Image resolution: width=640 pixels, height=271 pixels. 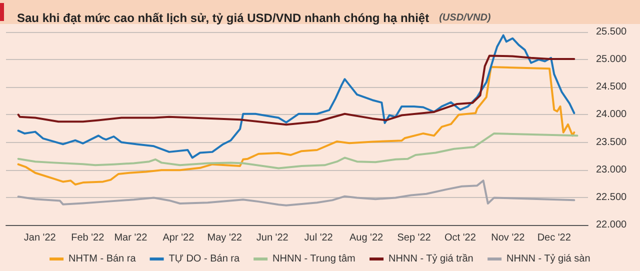 What do you see at coordinates (366, 238) in the screenshot?
I see `x-tick-label: Aug '22` at bounding box center [366, 238].